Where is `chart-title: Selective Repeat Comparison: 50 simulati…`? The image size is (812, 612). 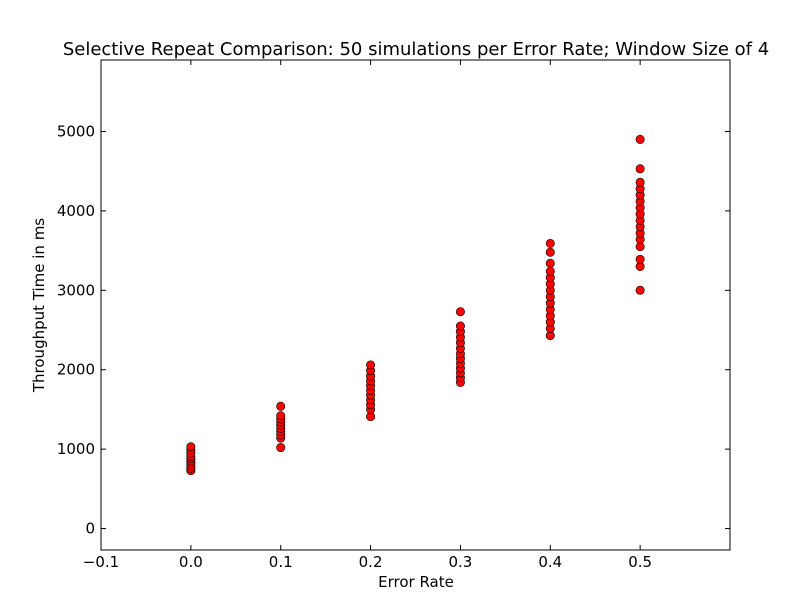
chart-title: Selective Repeat Comparison: 50 simulati… is located at coordinates (416, 49).